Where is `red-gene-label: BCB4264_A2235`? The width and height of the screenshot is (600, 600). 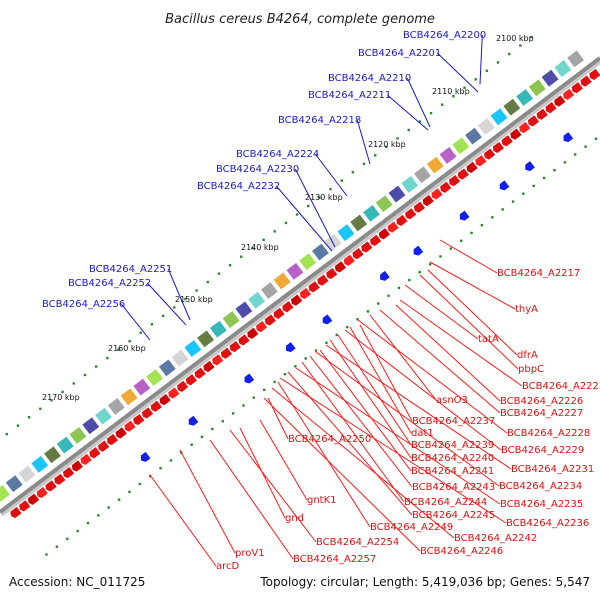
red-gene-label: BCB4264_A2235 is located at coordinates (541, 504).